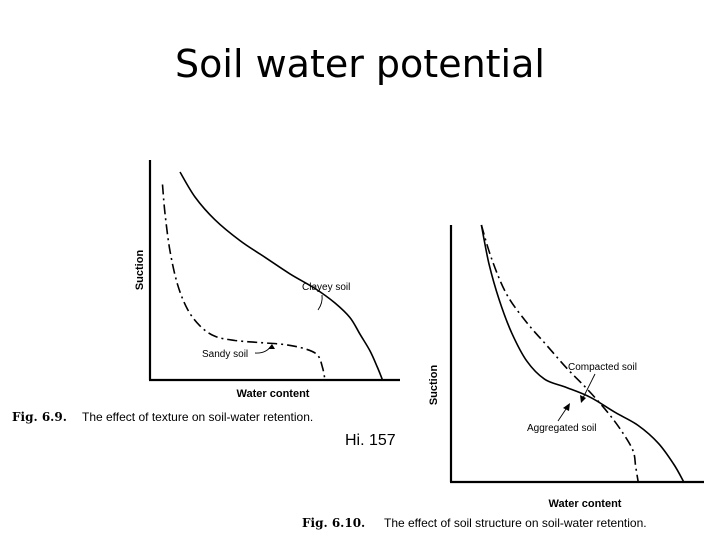  Describe the element at coordinates (585, 504) in the screenshot. I see `fig2-x-axis-label: Water content` at that location.